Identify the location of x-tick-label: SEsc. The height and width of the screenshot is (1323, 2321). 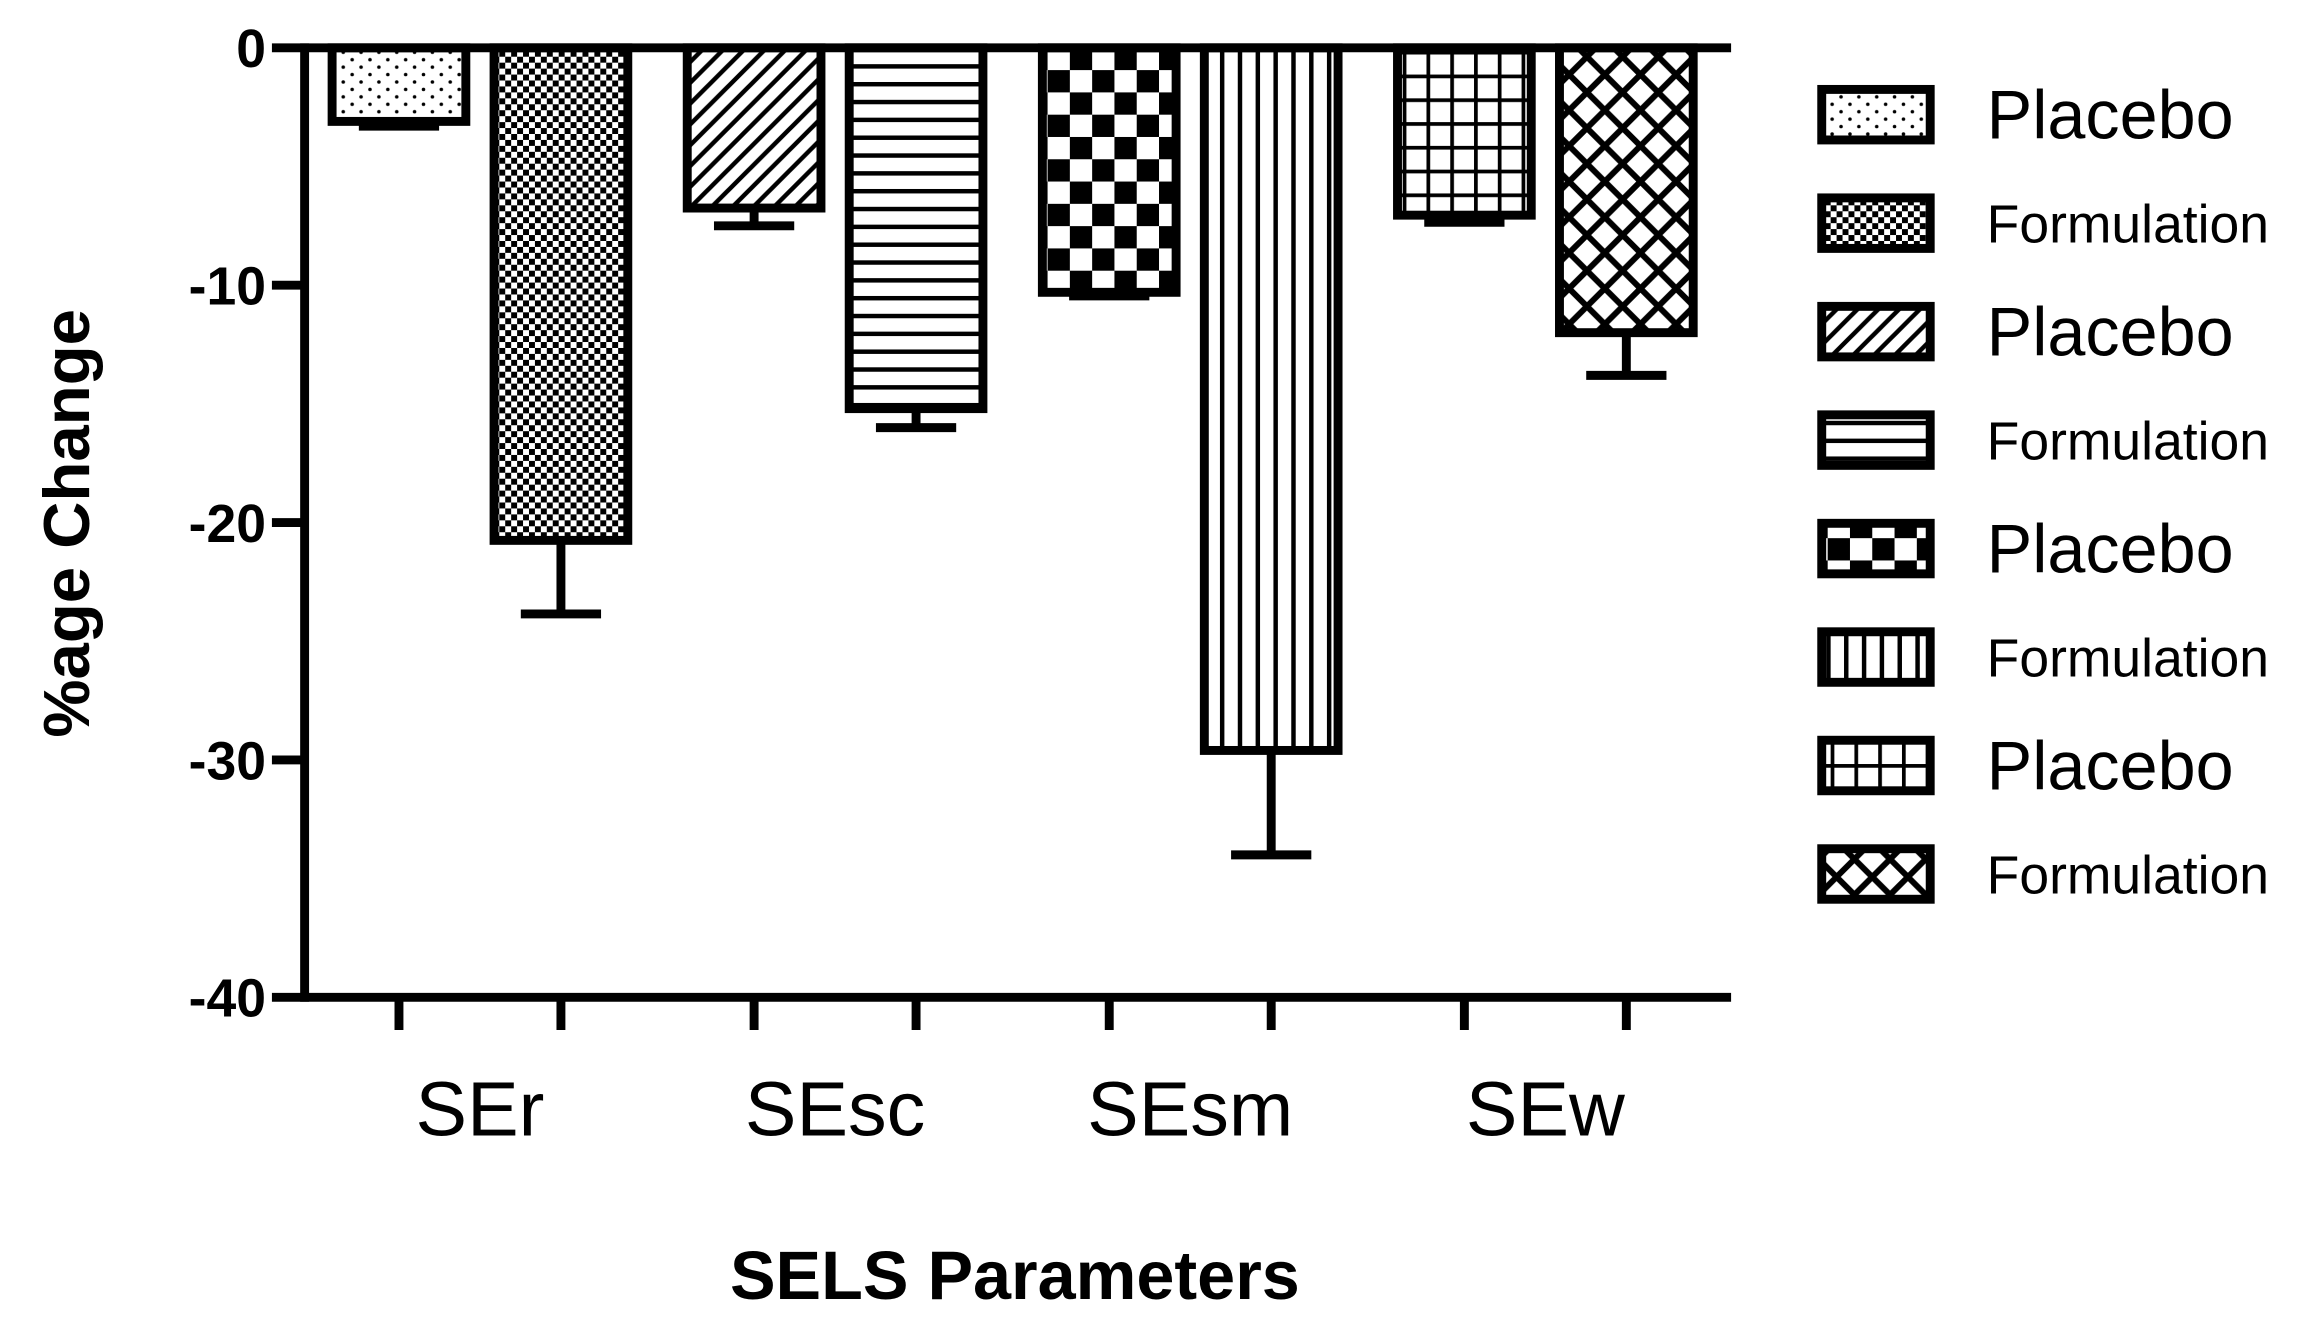
(835, 1110).